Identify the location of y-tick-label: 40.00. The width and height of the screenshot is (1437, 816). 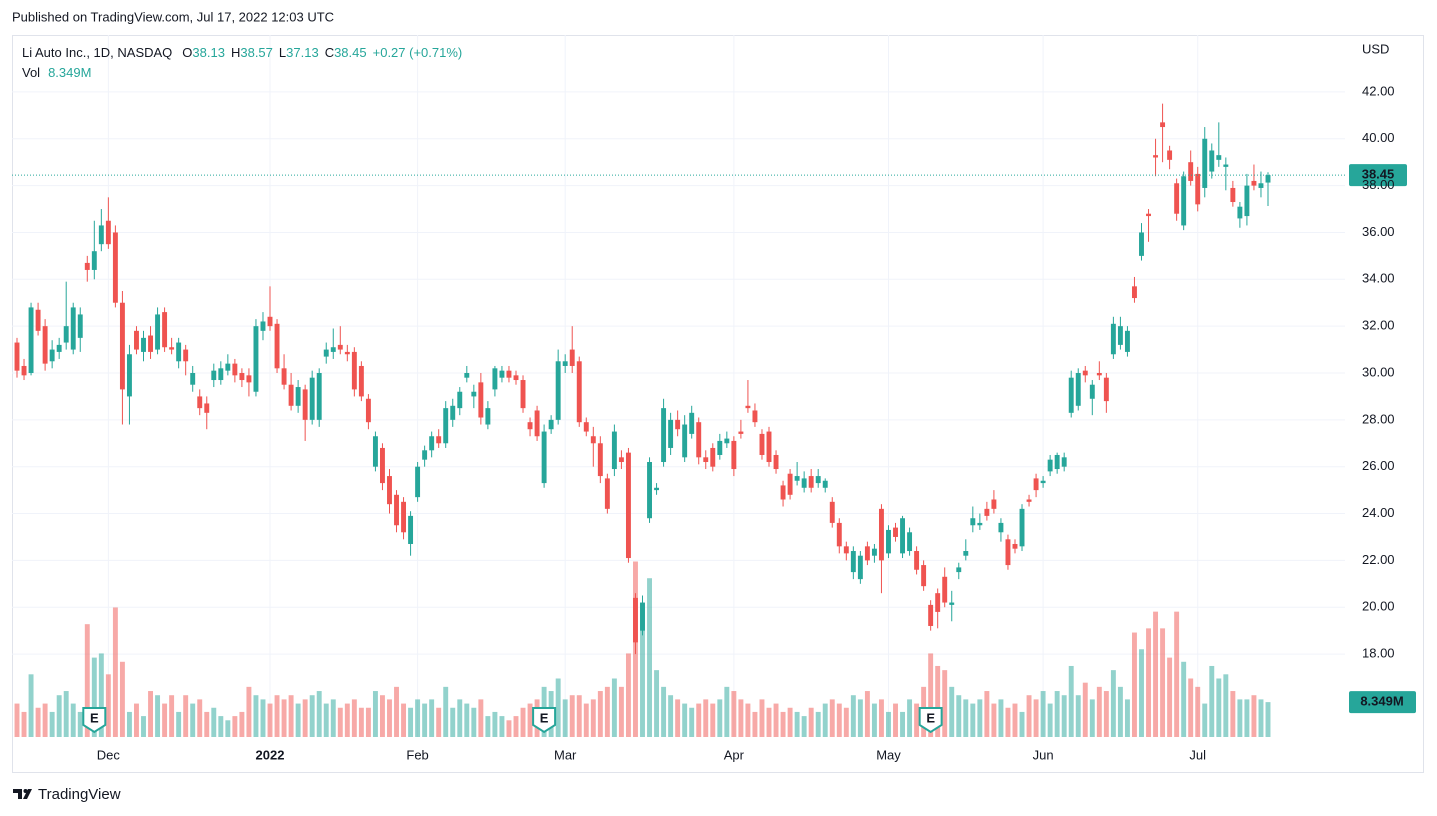
(1378, 137).